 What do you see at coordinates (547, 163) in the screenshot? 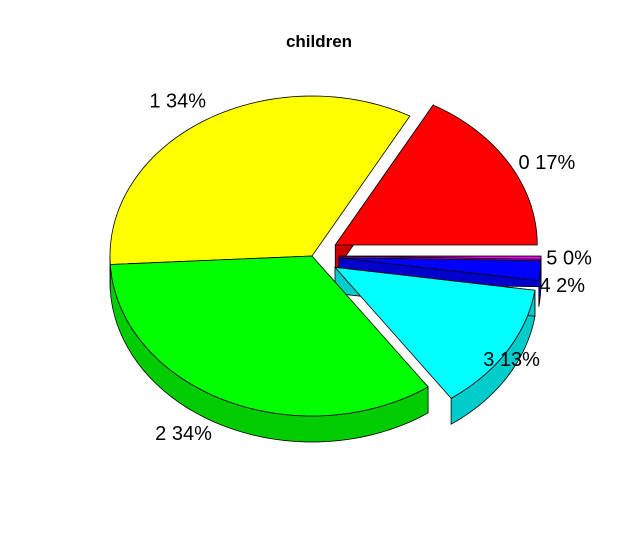
I see `slice-label-0: 0 17%` at bounding box center [547, 163].